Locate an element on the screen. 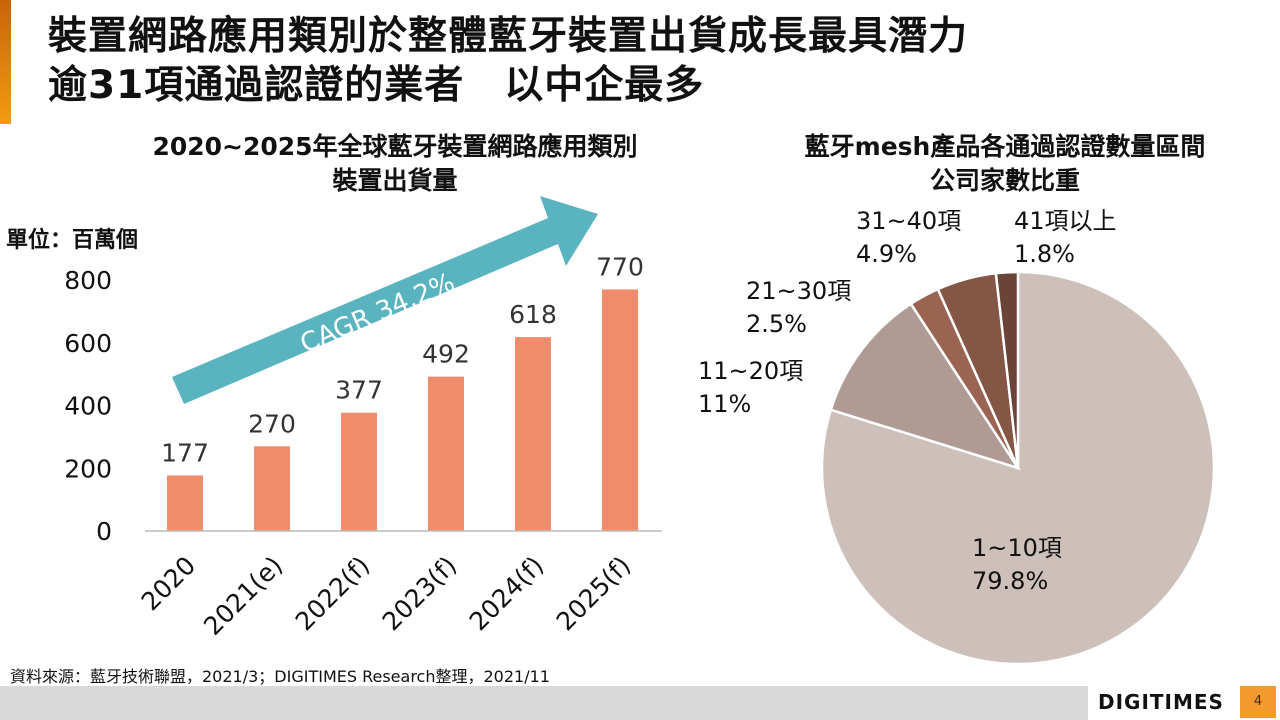 Image resolution: width=1280 pixels, height=720 pixels. title-line-2: 逾31項通過認證的業者 以中企最多 is located at coordinates (376, 85).